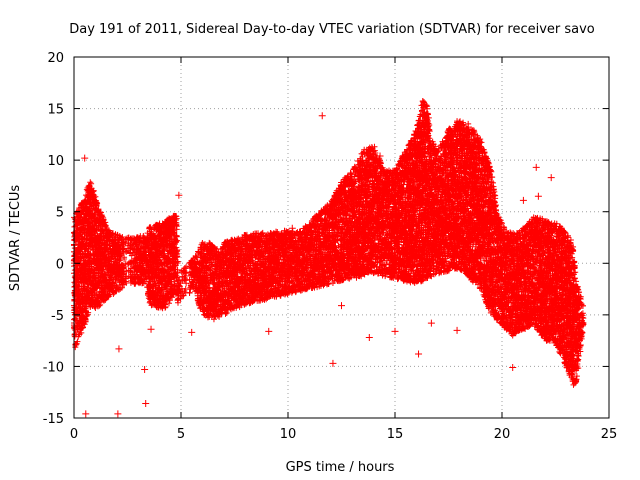 The image size is (640, 480). Describe the element at coordinates (77, 341) in the screenshot. I see `data-point` at that location.